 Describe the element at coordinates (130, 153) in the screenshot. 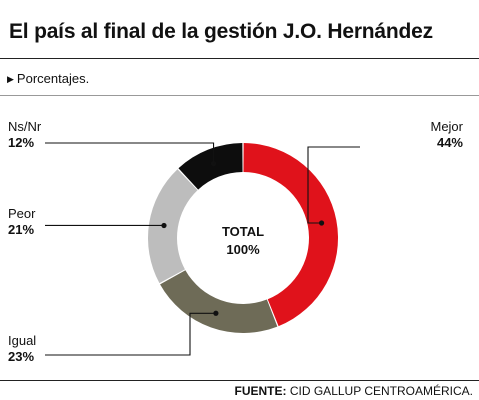

I see `leader-line-ns-nr` at that location.